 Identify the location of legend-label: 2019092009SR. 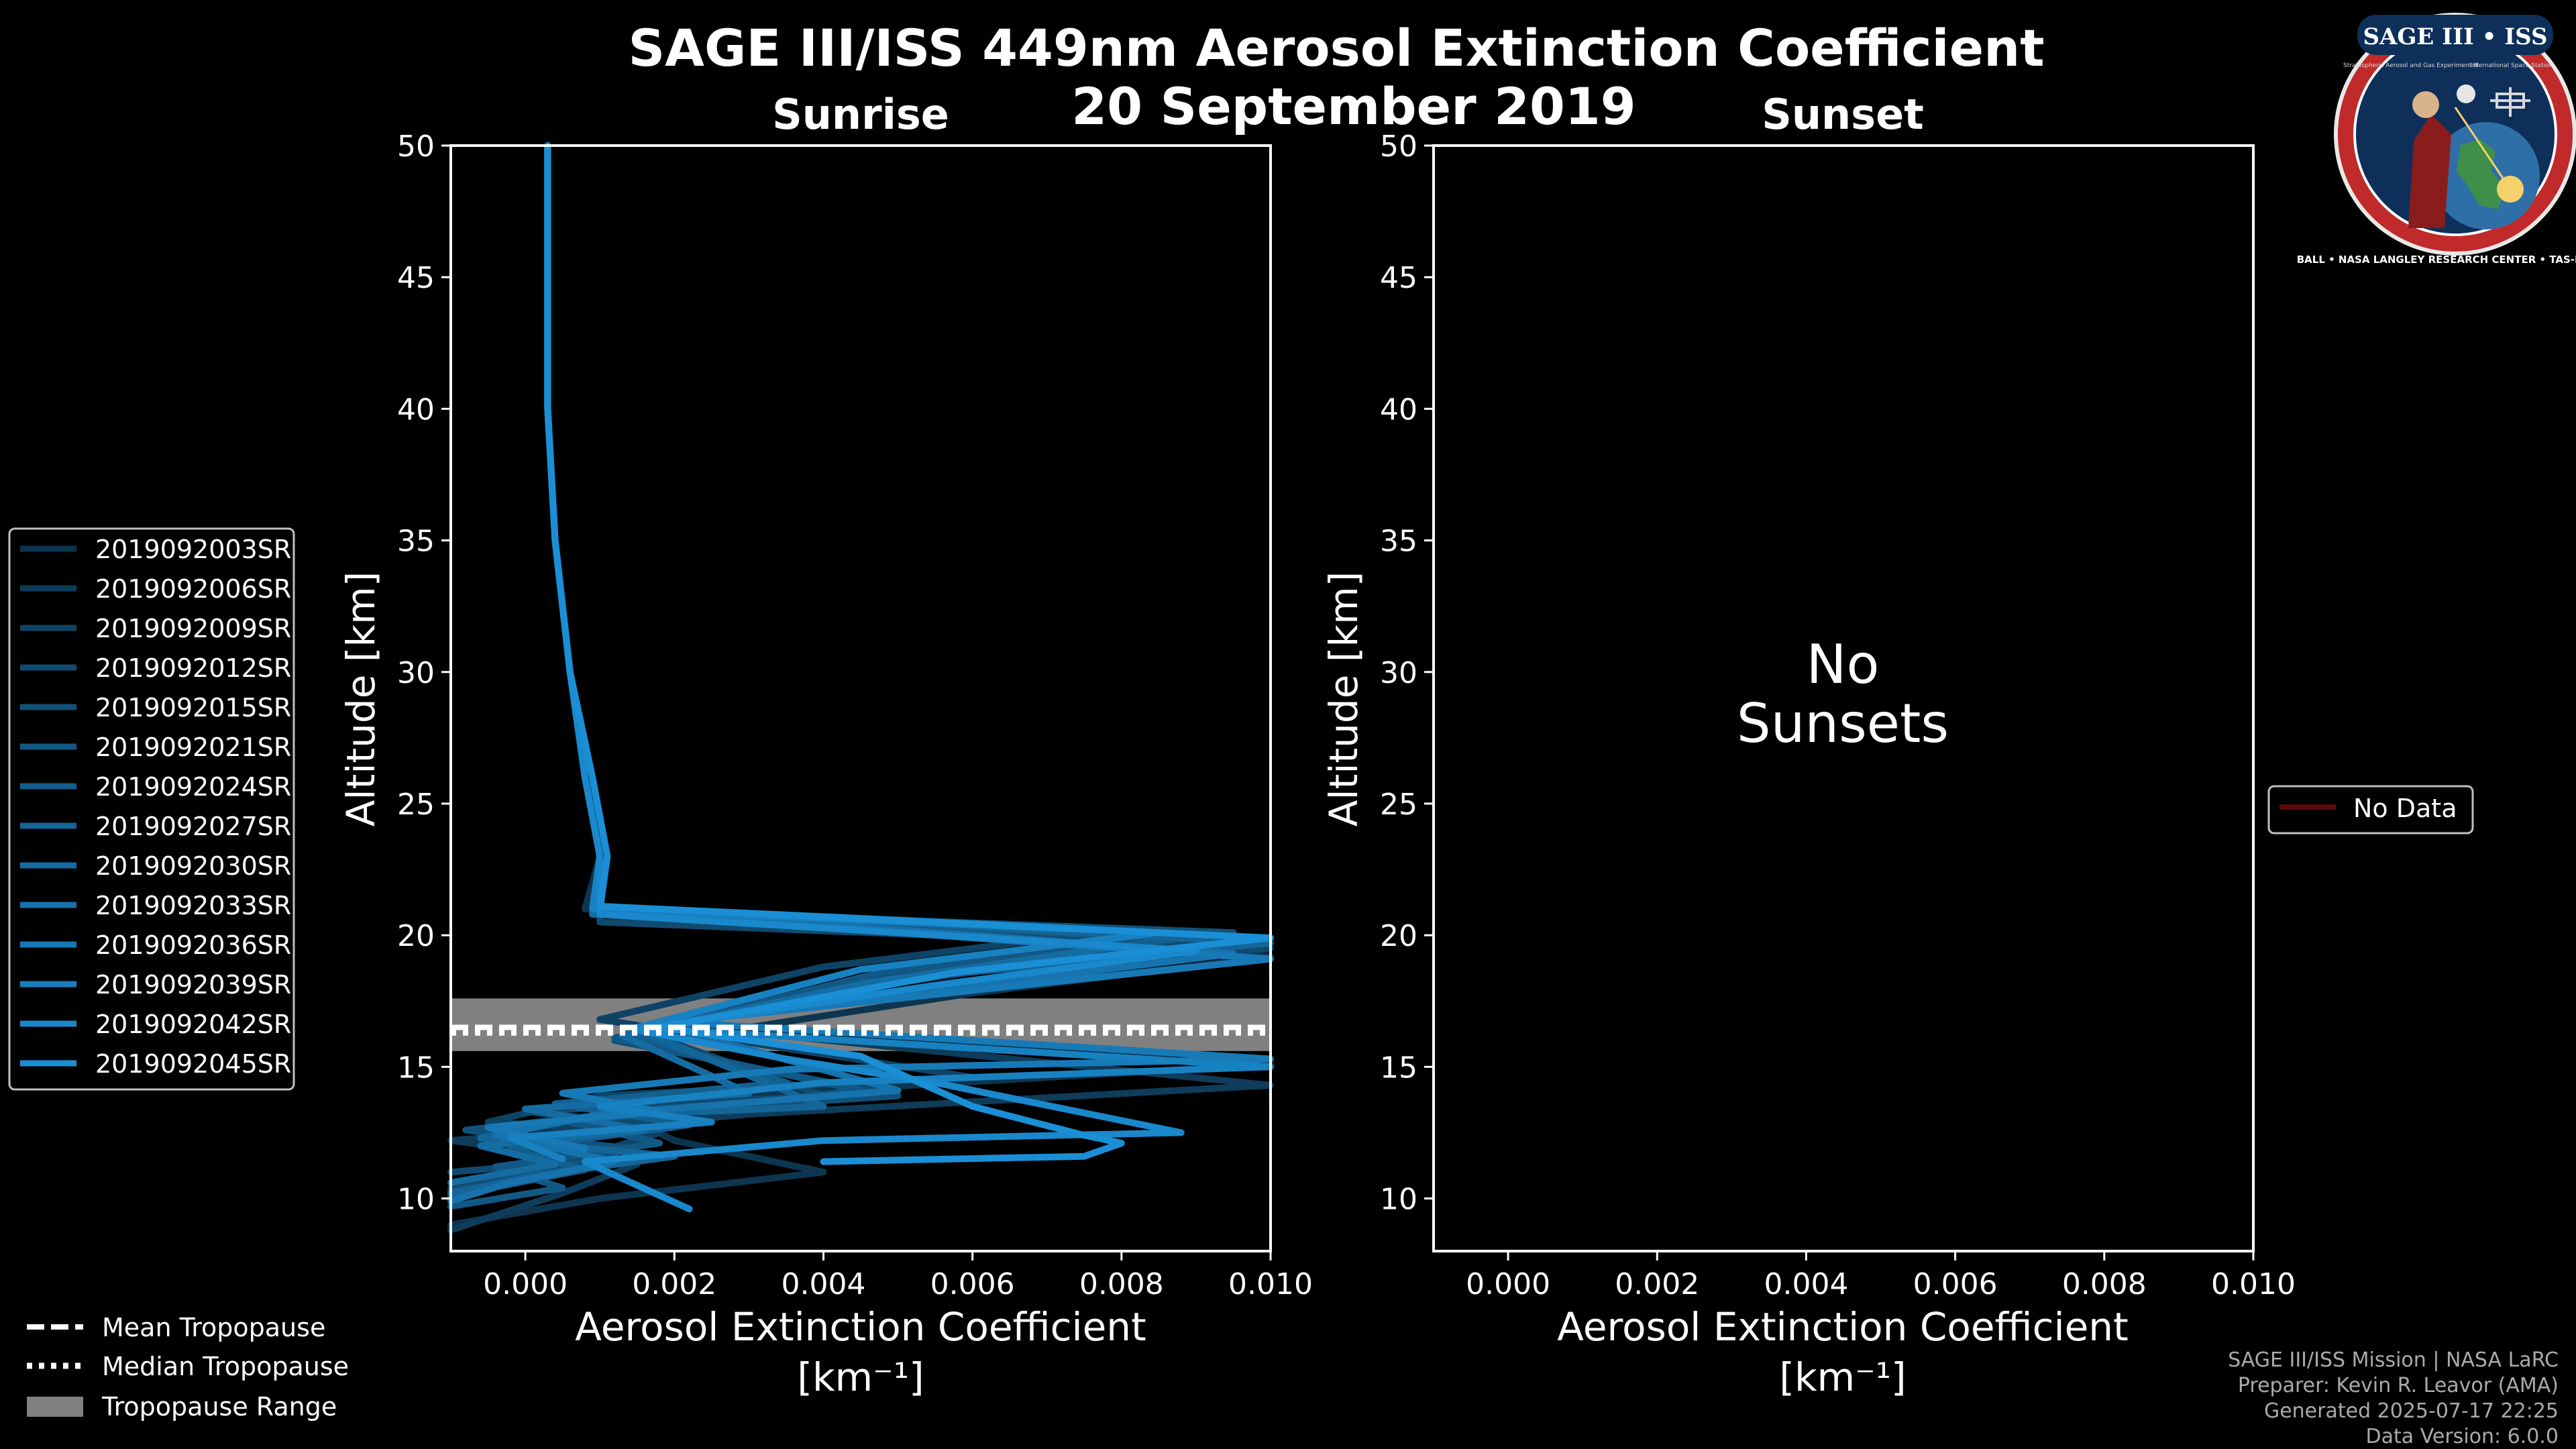
(193, 628).